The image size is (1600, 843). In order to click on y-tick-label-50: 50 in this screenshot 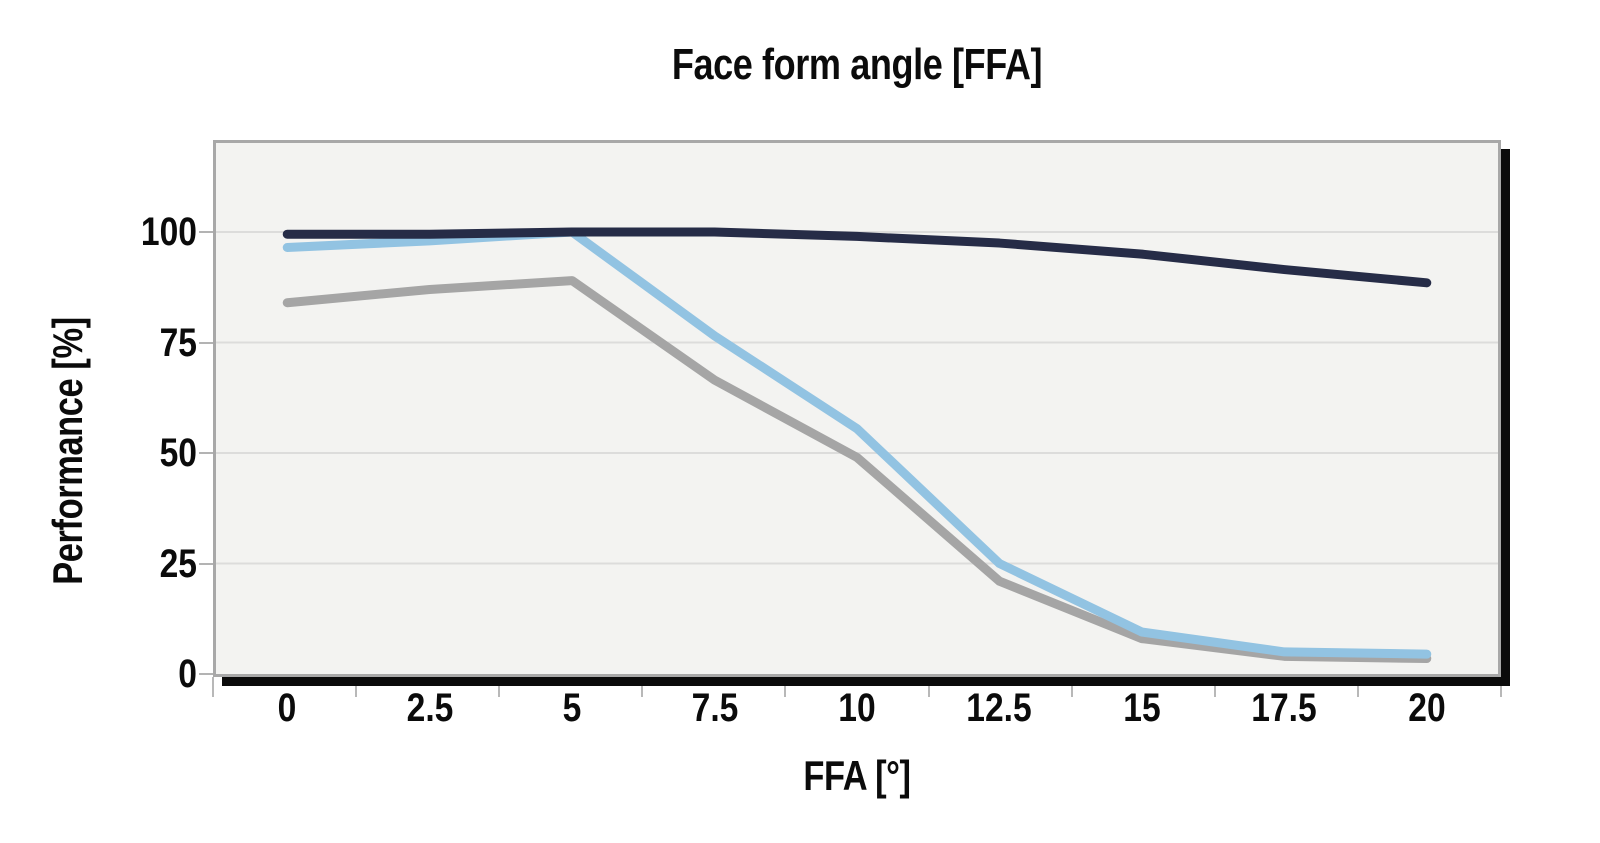, I will do `click(178, 453)`.